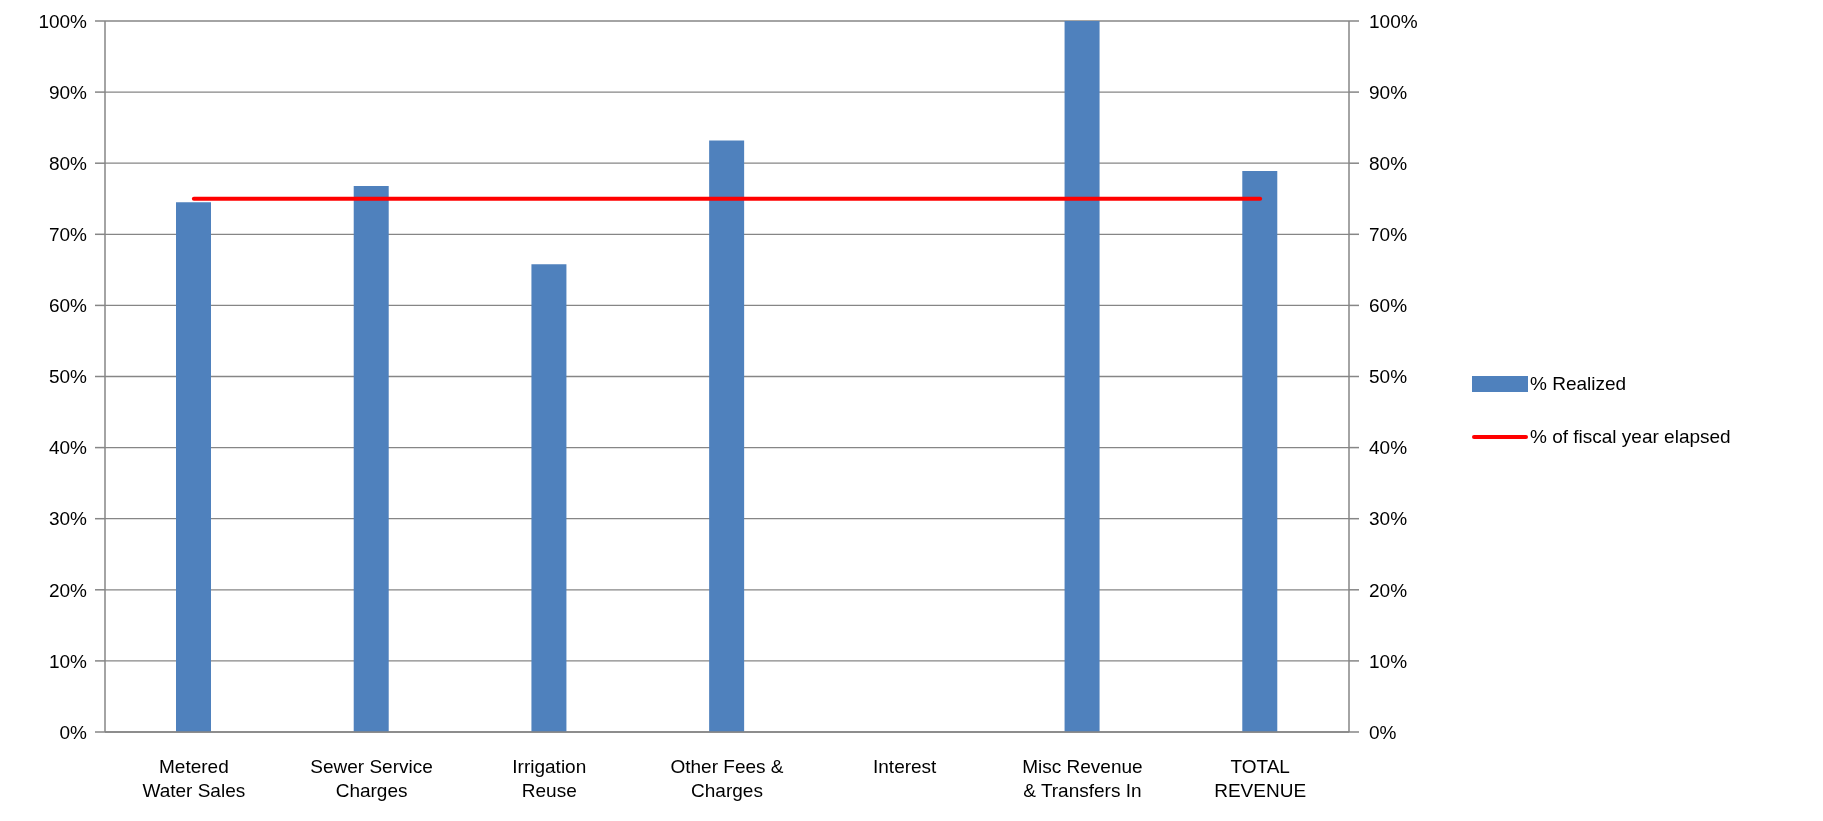 This screenshot has height=821, width=1823. Describe the element at coordinates (68, 92) in the screenshot. I see `y-tick-label: 90%` at that location.